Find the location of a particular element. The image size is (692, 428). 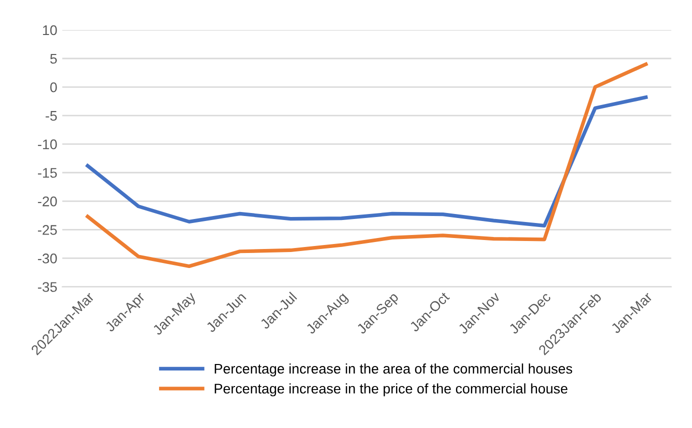

y-tick-label: -20 is located at coordinates (47, 201).